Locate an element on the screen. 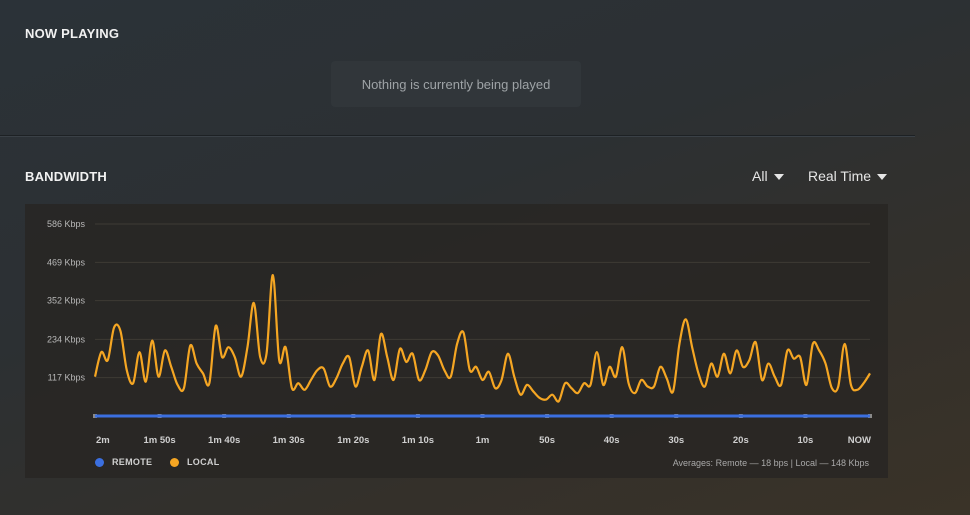 The width and height of the screenshot is (970, 515). bandwidth-filter-label: All is located at coordinates (760, 176).